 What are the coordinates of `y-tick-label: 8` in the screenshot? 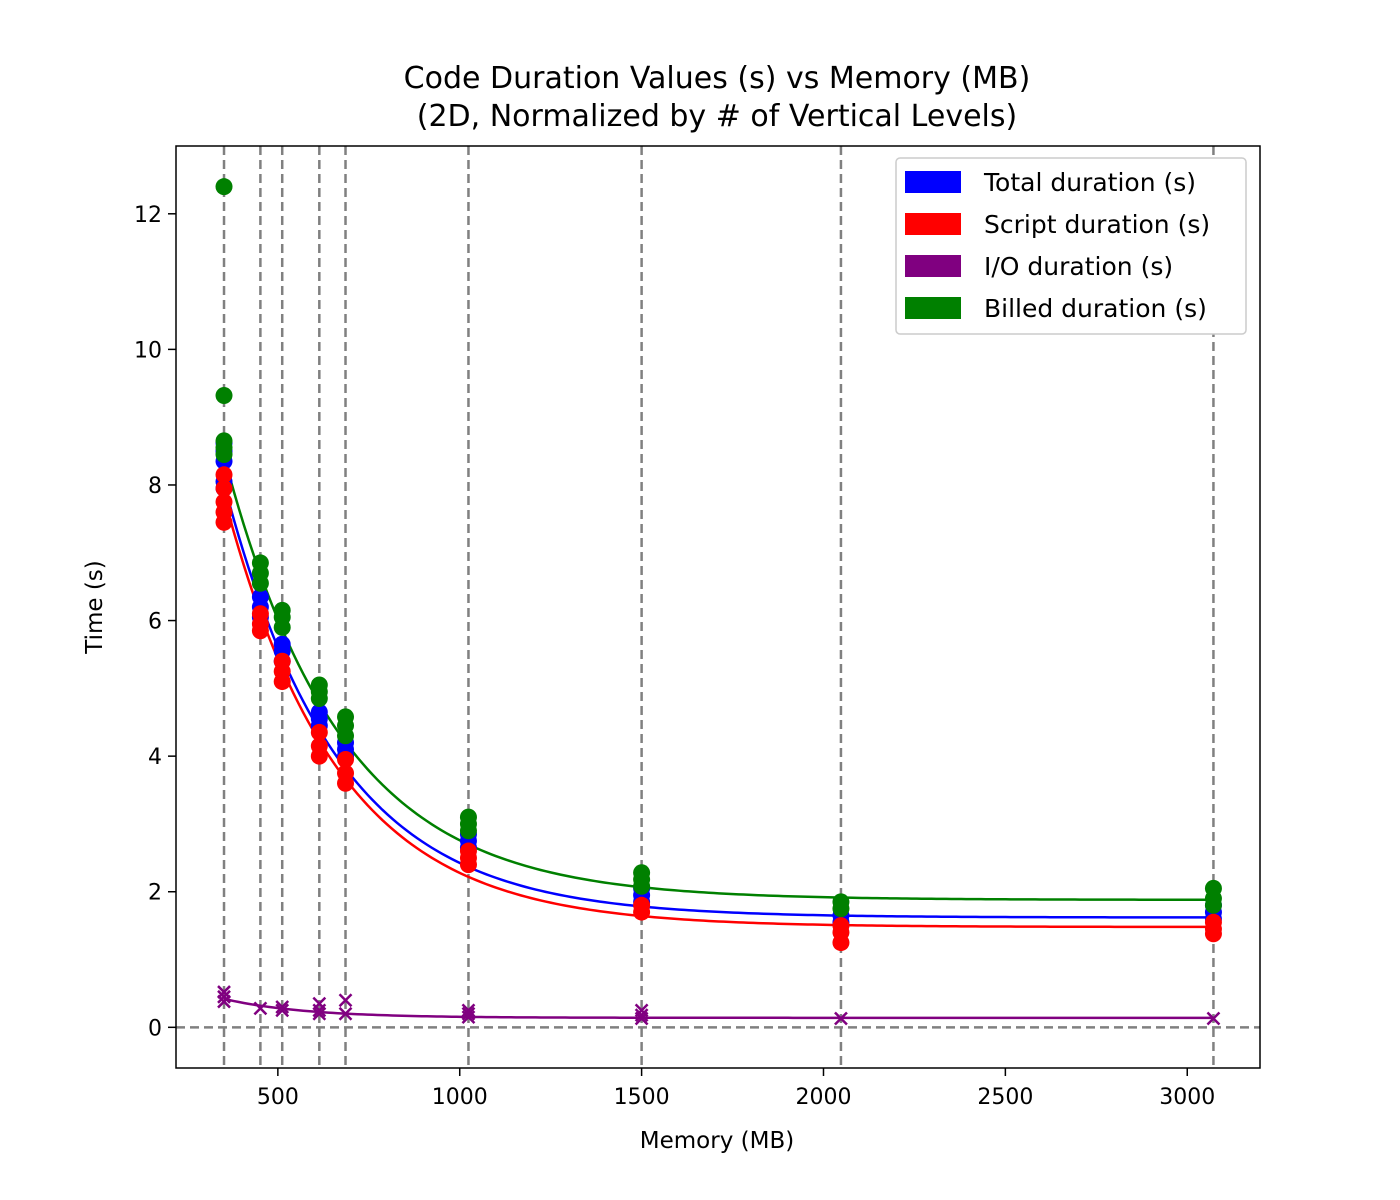 It's located at (155, 486).